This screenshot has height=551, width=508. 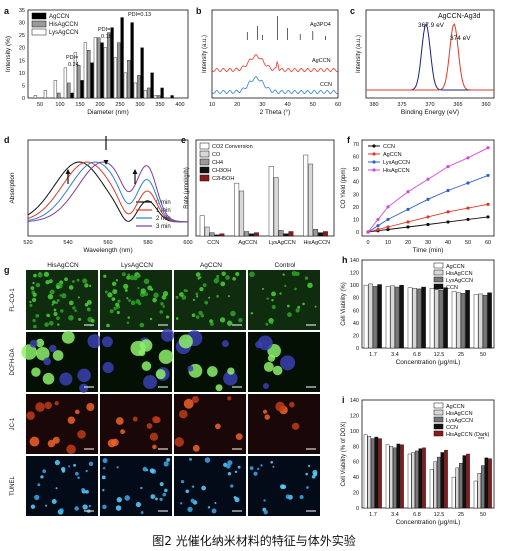 I want to click on panel-label-a: a, so click(x=7, y=11).